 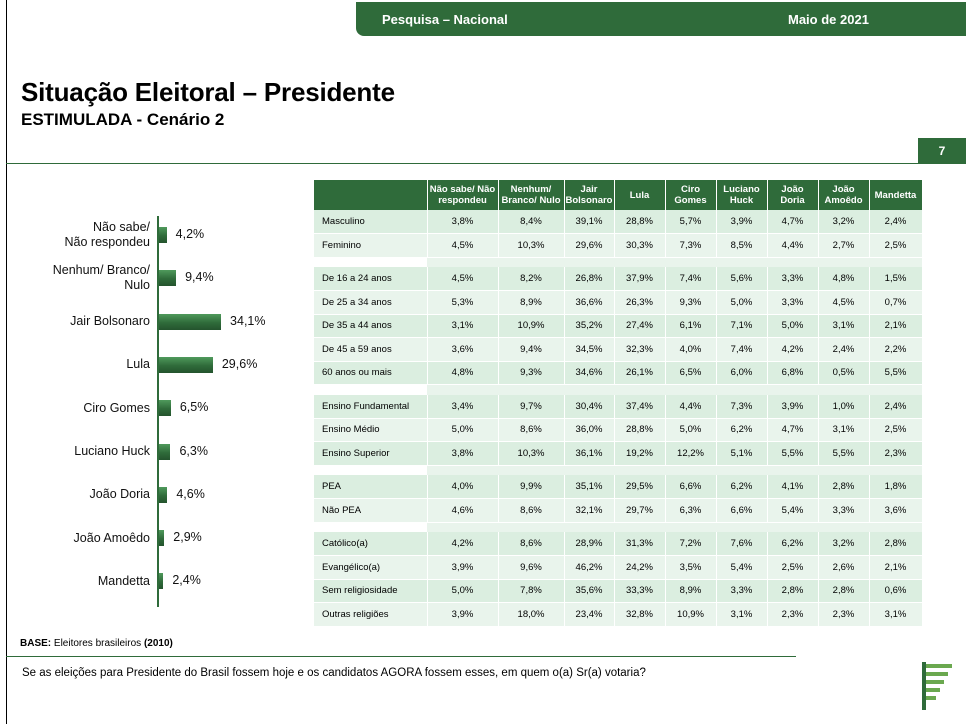 I want to click on table-cell: 34,6%, so click(x=589, y=373).